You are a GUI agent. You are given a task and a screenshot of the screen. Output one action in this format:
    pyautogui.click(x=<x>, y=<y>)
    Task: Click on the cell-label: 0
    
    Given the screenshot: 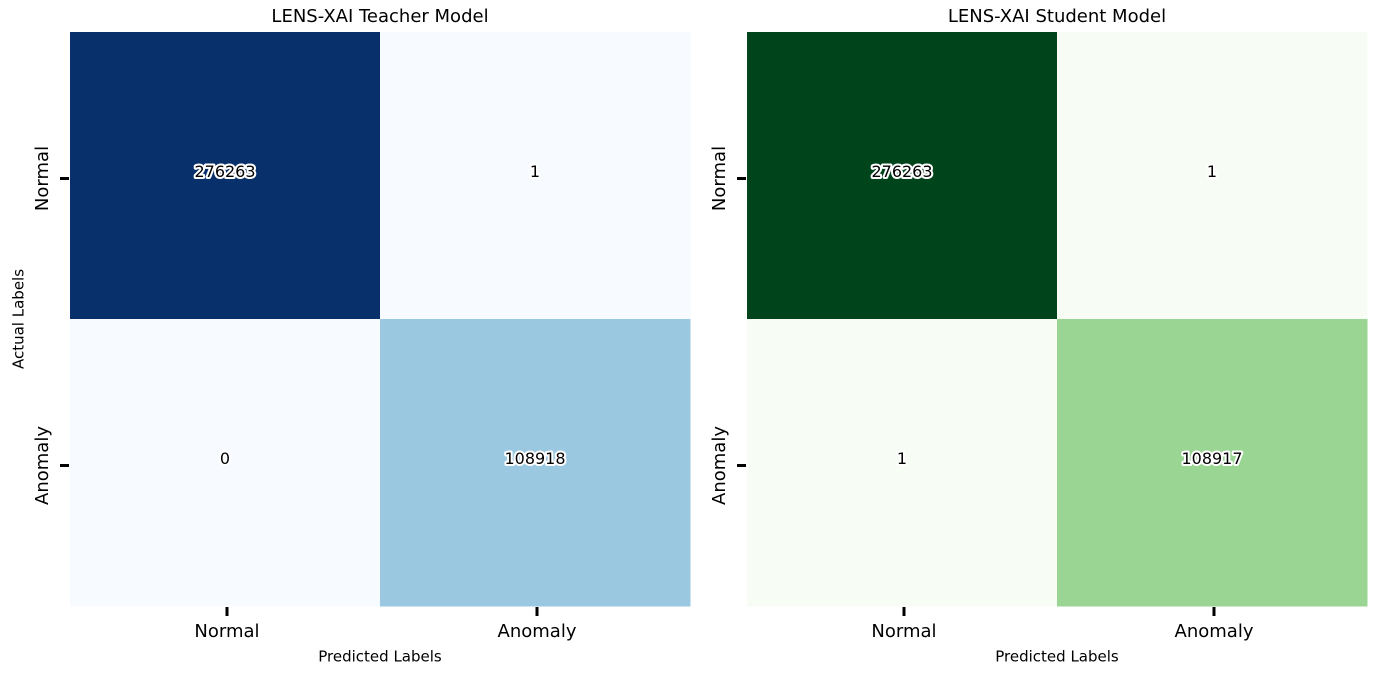 What is the action you would take?
    pyautogui.click(x=225, y=458)
    